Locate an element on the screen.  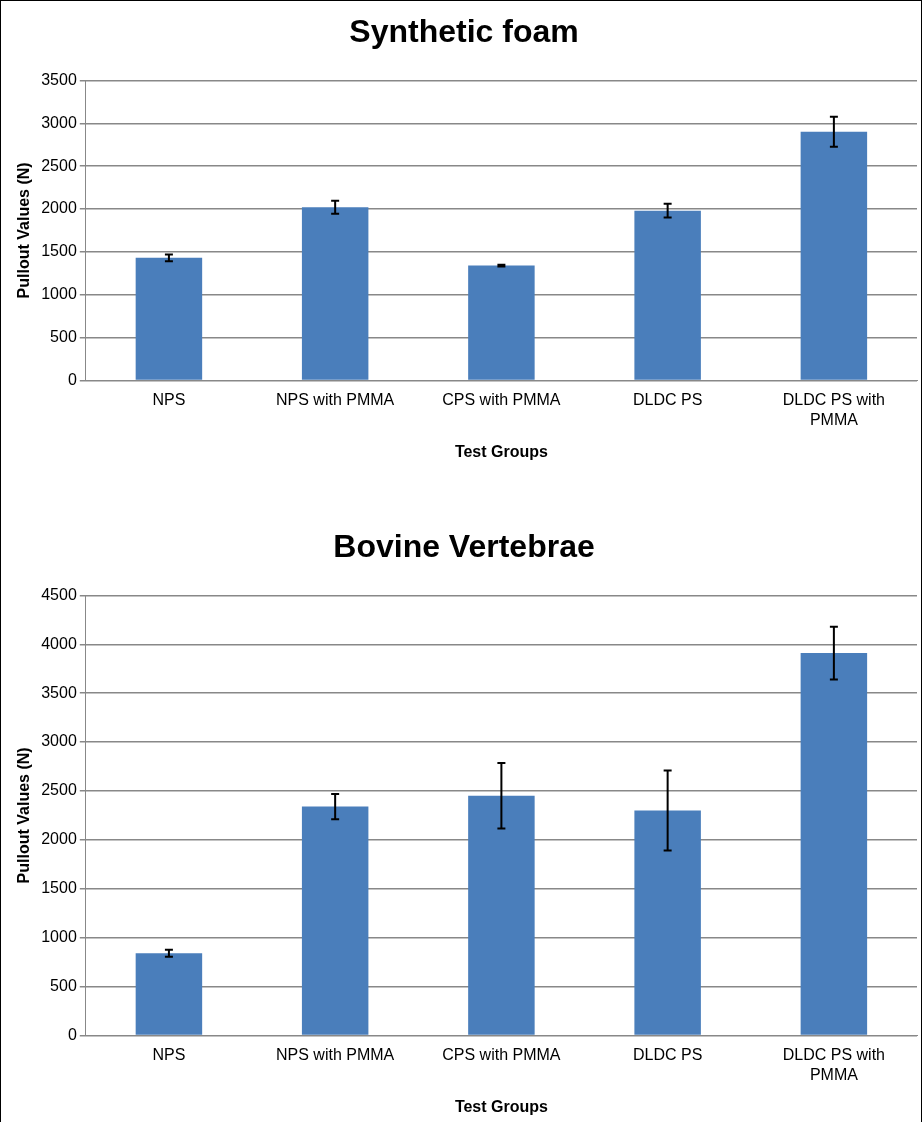
chart-title: Bovine Vertebrae is located at coordinates (464, 546).